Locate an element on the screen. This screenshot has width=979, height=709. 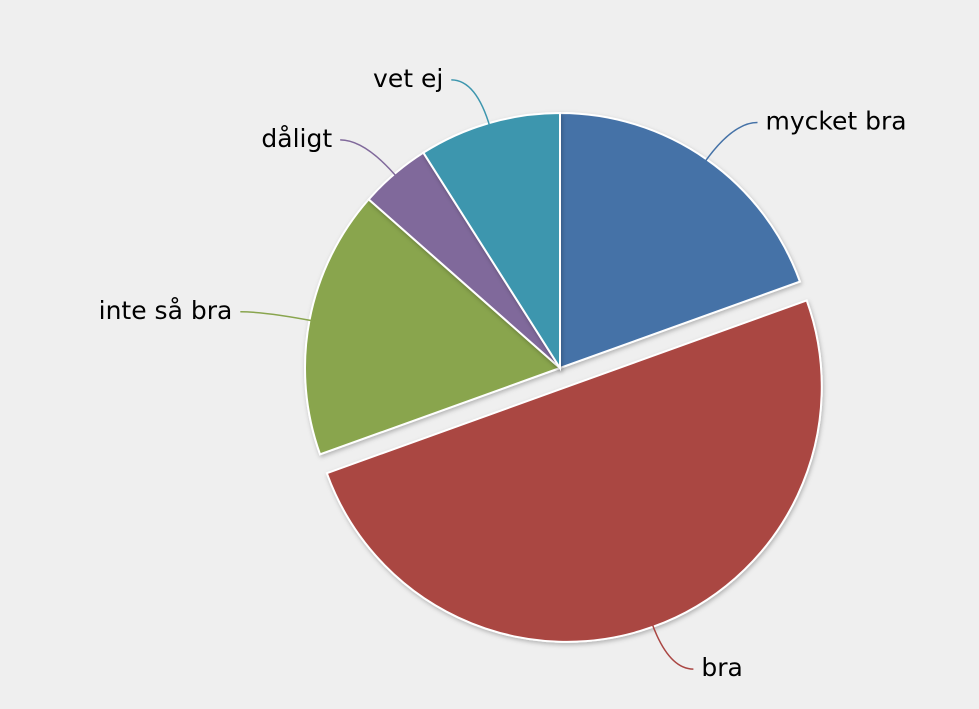
slice-label: bra is located at coordinates (721, 667).